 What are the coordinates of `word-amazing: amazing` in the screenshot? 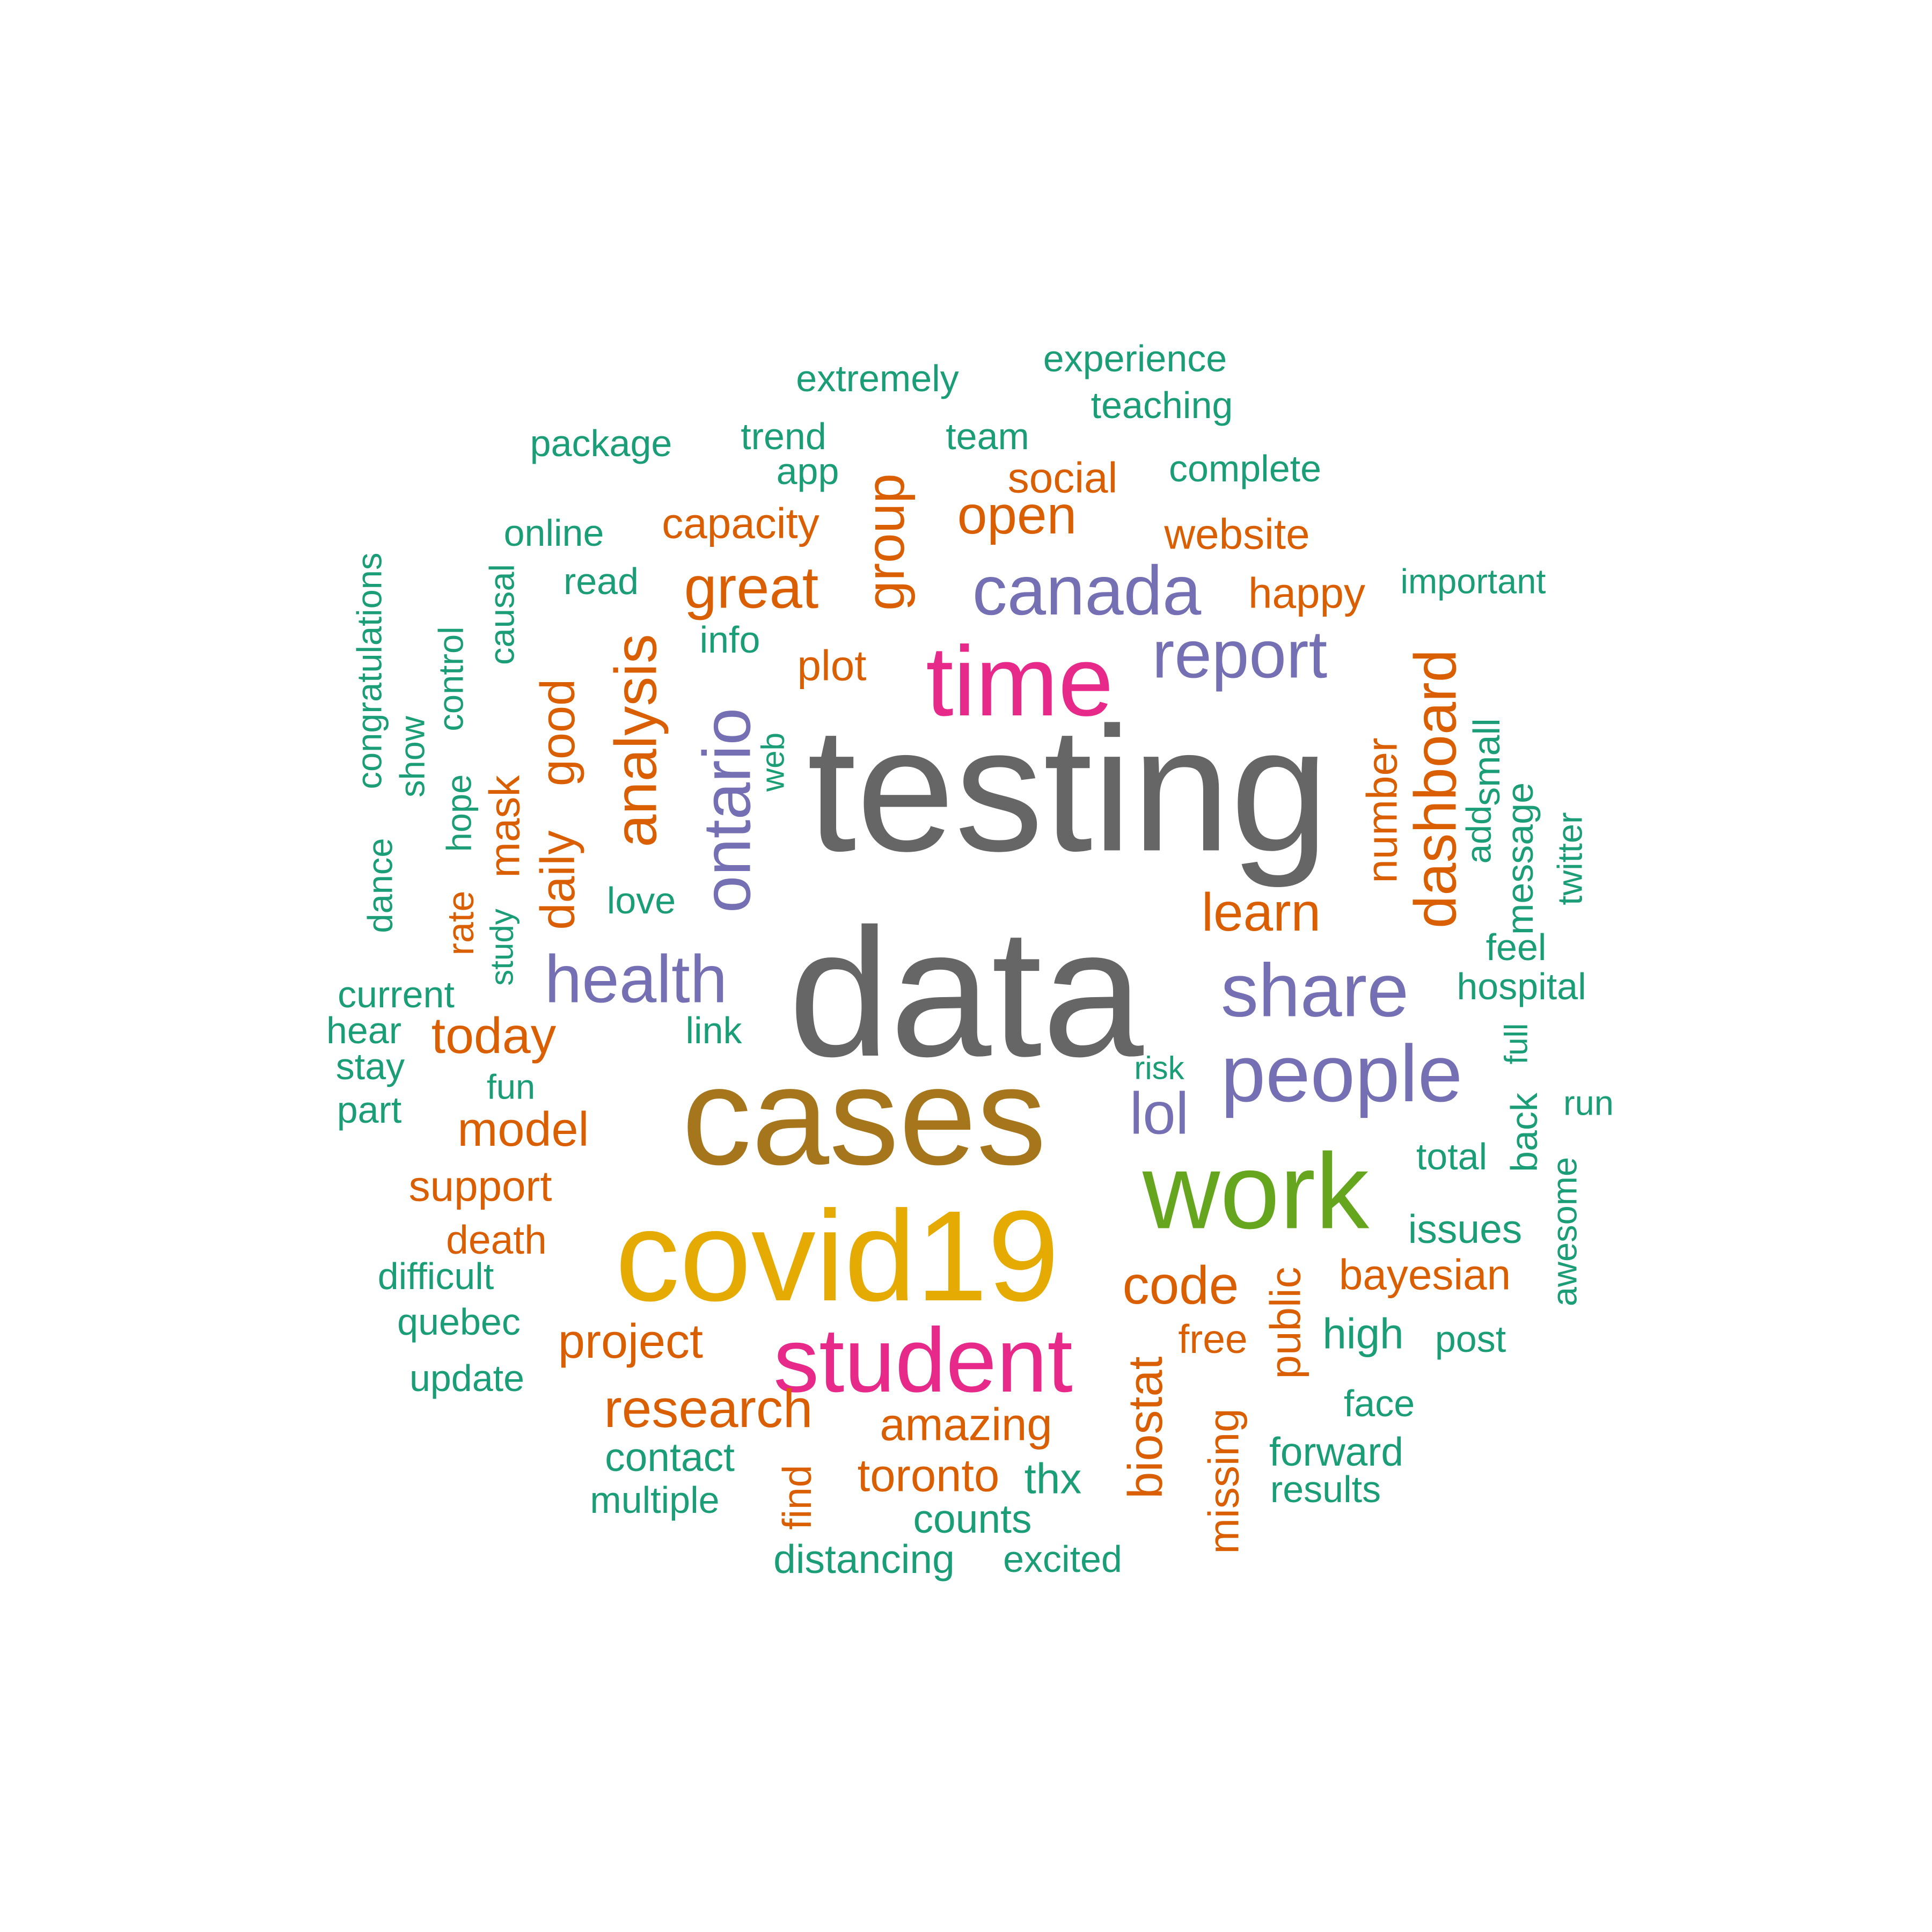 It's located at (966, 1425).